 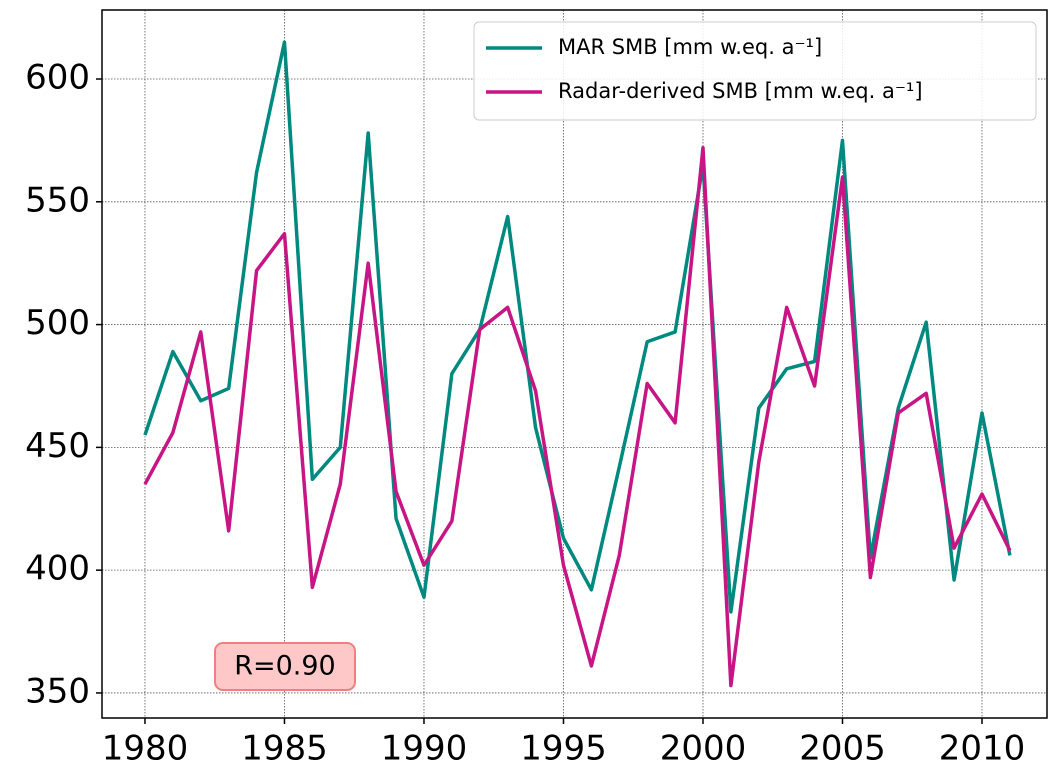 I want to click on y-tick-label: 450, so click(x=57, y=446).